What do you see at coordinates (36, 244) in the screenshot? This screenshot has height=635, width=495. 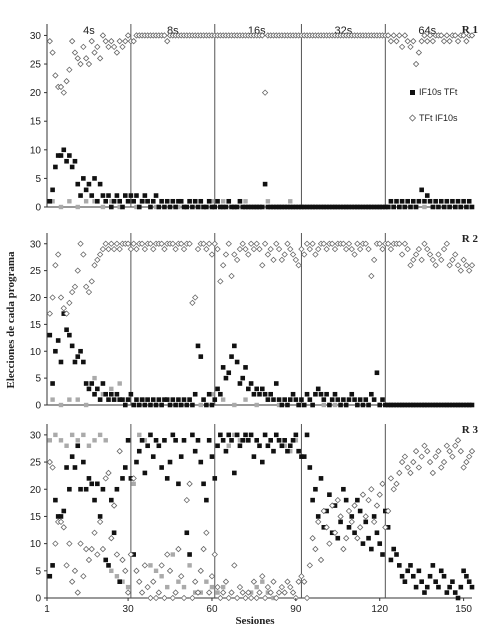 I see `y-tick-label: 30` at bounding box center [36, 244].